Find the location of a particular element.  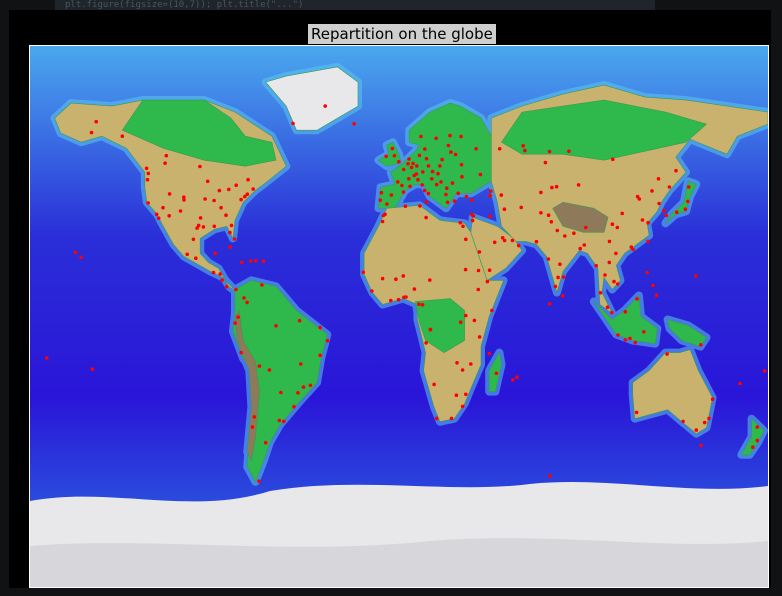

figure-title: Repartition on the globe is located at coordinates (402, 34).